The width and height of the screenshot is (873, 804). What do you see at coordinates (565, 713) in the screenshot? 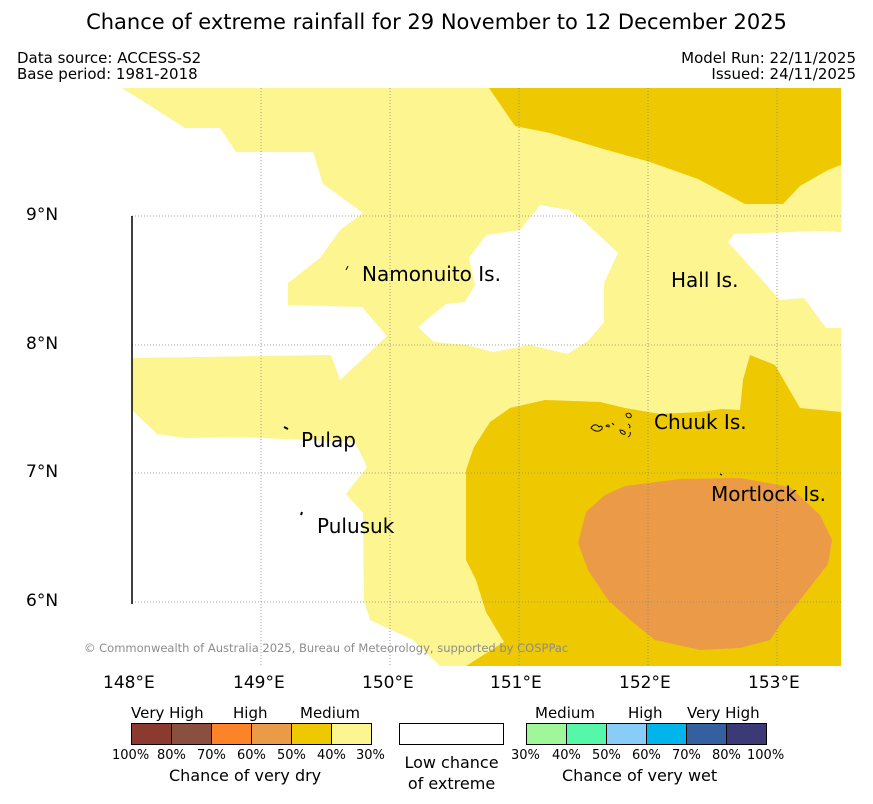
I see `wet-header-medium: Medium` at bounding box center [565, 713].